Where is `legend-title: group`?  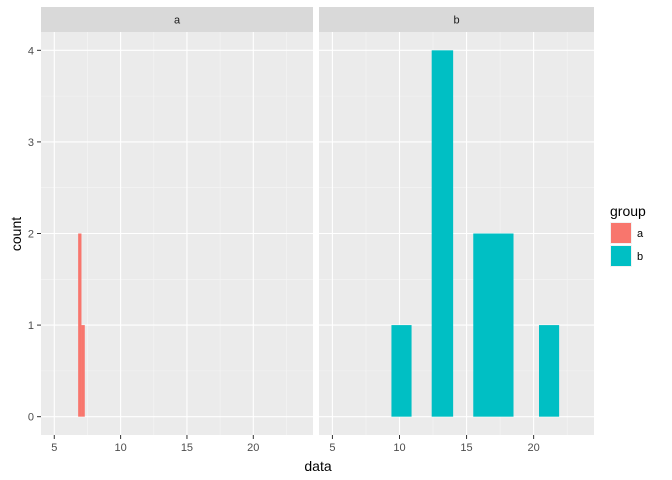 legend-title: group is located at coordinates (628, 211).